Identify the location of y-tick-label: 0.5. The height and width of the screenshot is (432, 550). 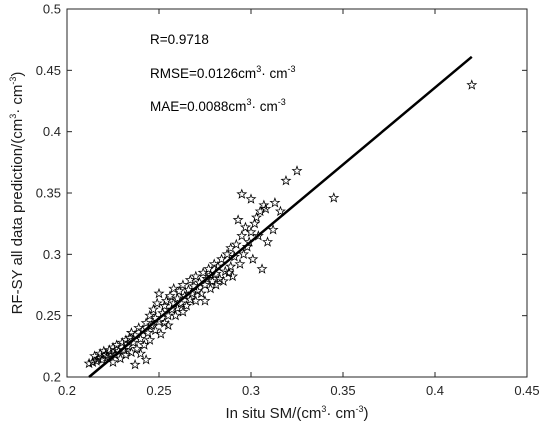
(52, 9).